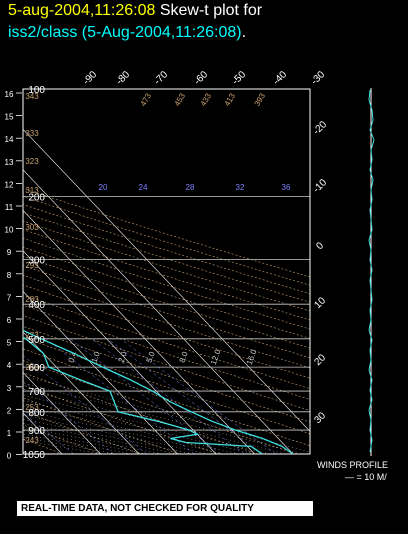  I want to click on height-label: 13, so click(9, 162).